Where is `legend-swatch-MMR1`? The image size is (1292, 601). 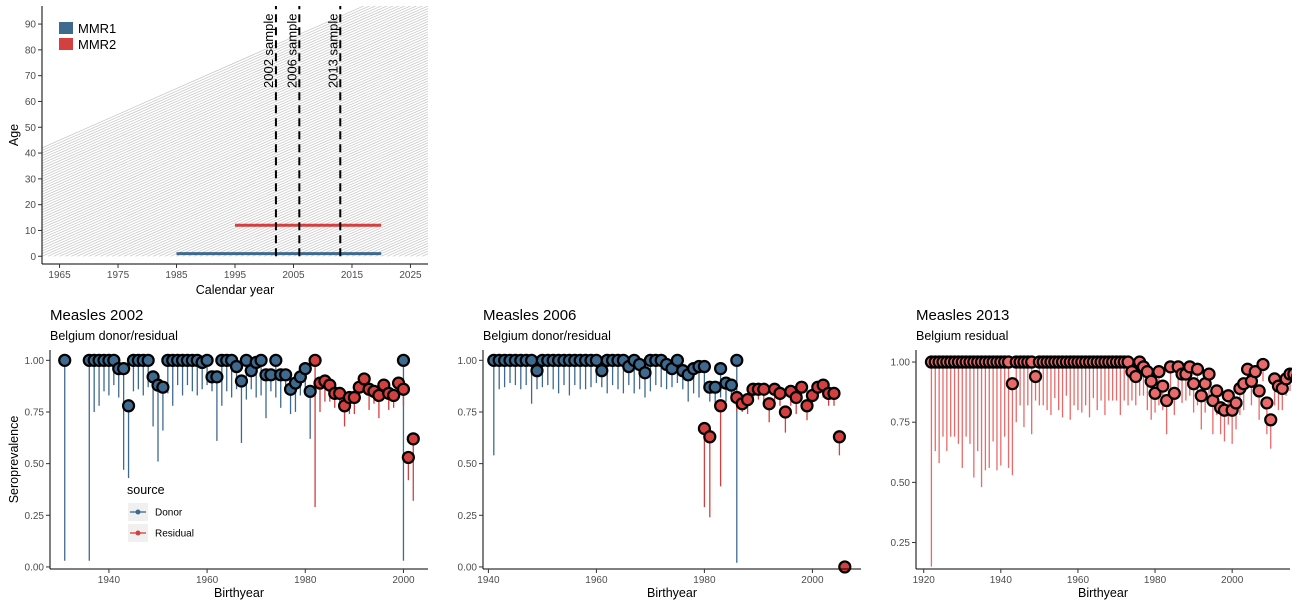
legend-swatch-MMR1 is located at coordinates (66, 28).